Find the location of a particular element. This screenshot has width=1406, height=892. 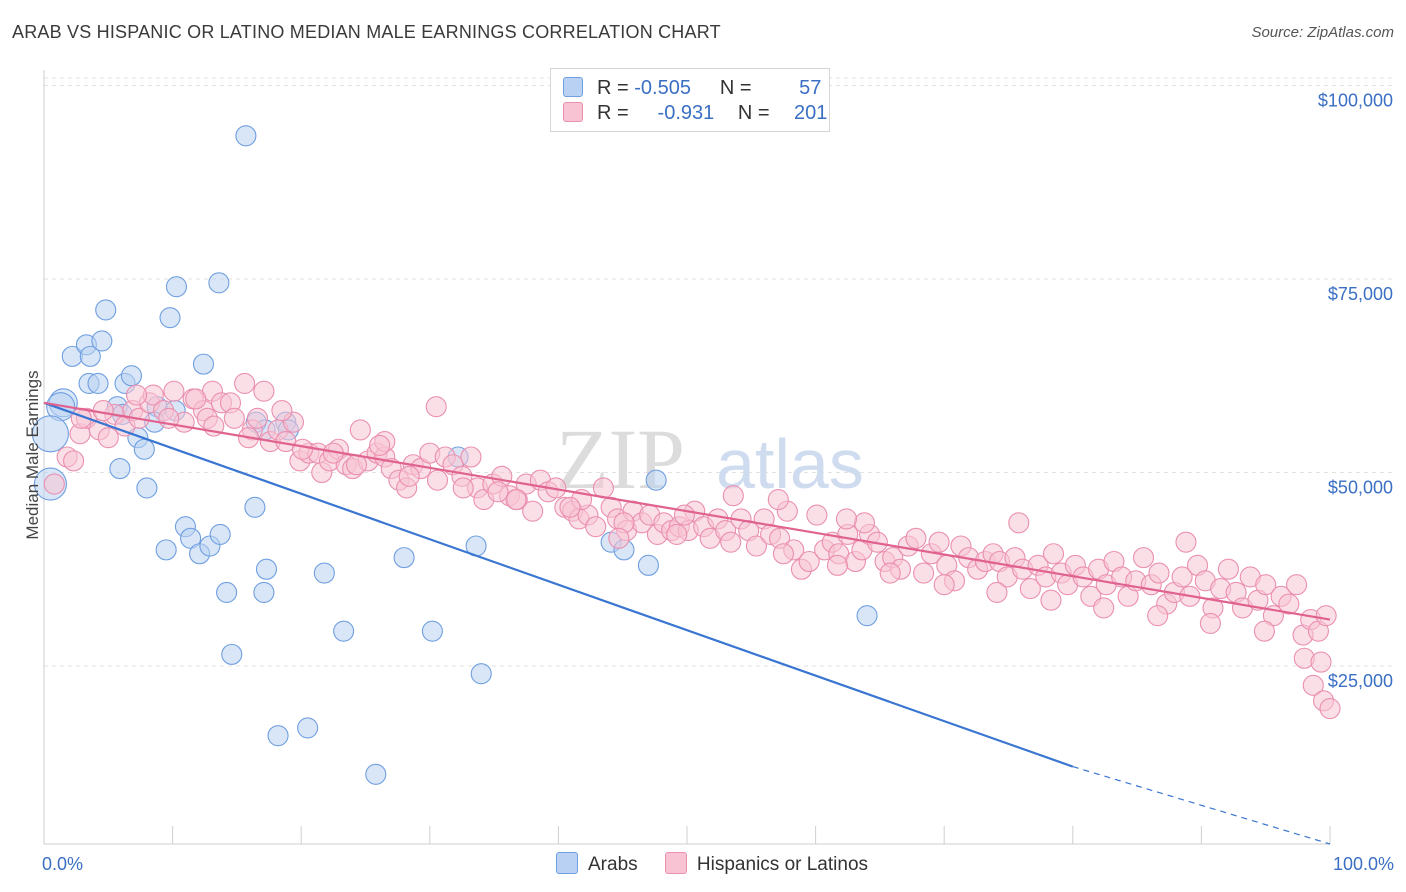

series-legend-swatch-hispanics is located at coordinates (675, 863).